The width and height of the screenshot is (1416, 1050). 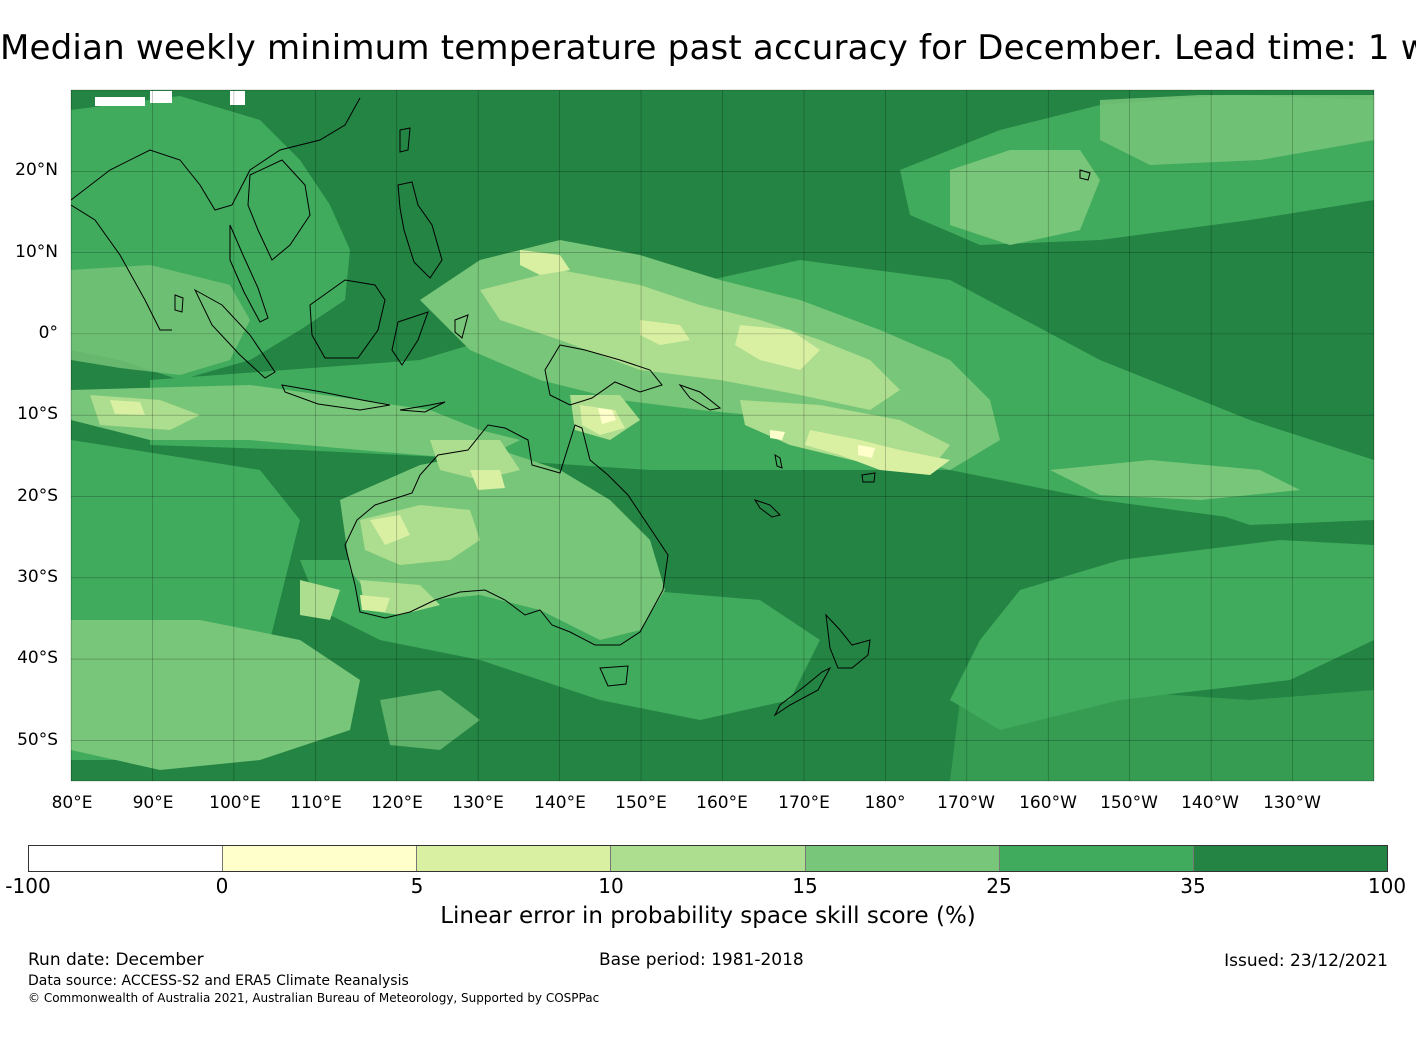 What do you see at coordinates (316, 803) in the screenshot?
I see `lon-tick-label: 110°E` at bounding box center [316, 803].